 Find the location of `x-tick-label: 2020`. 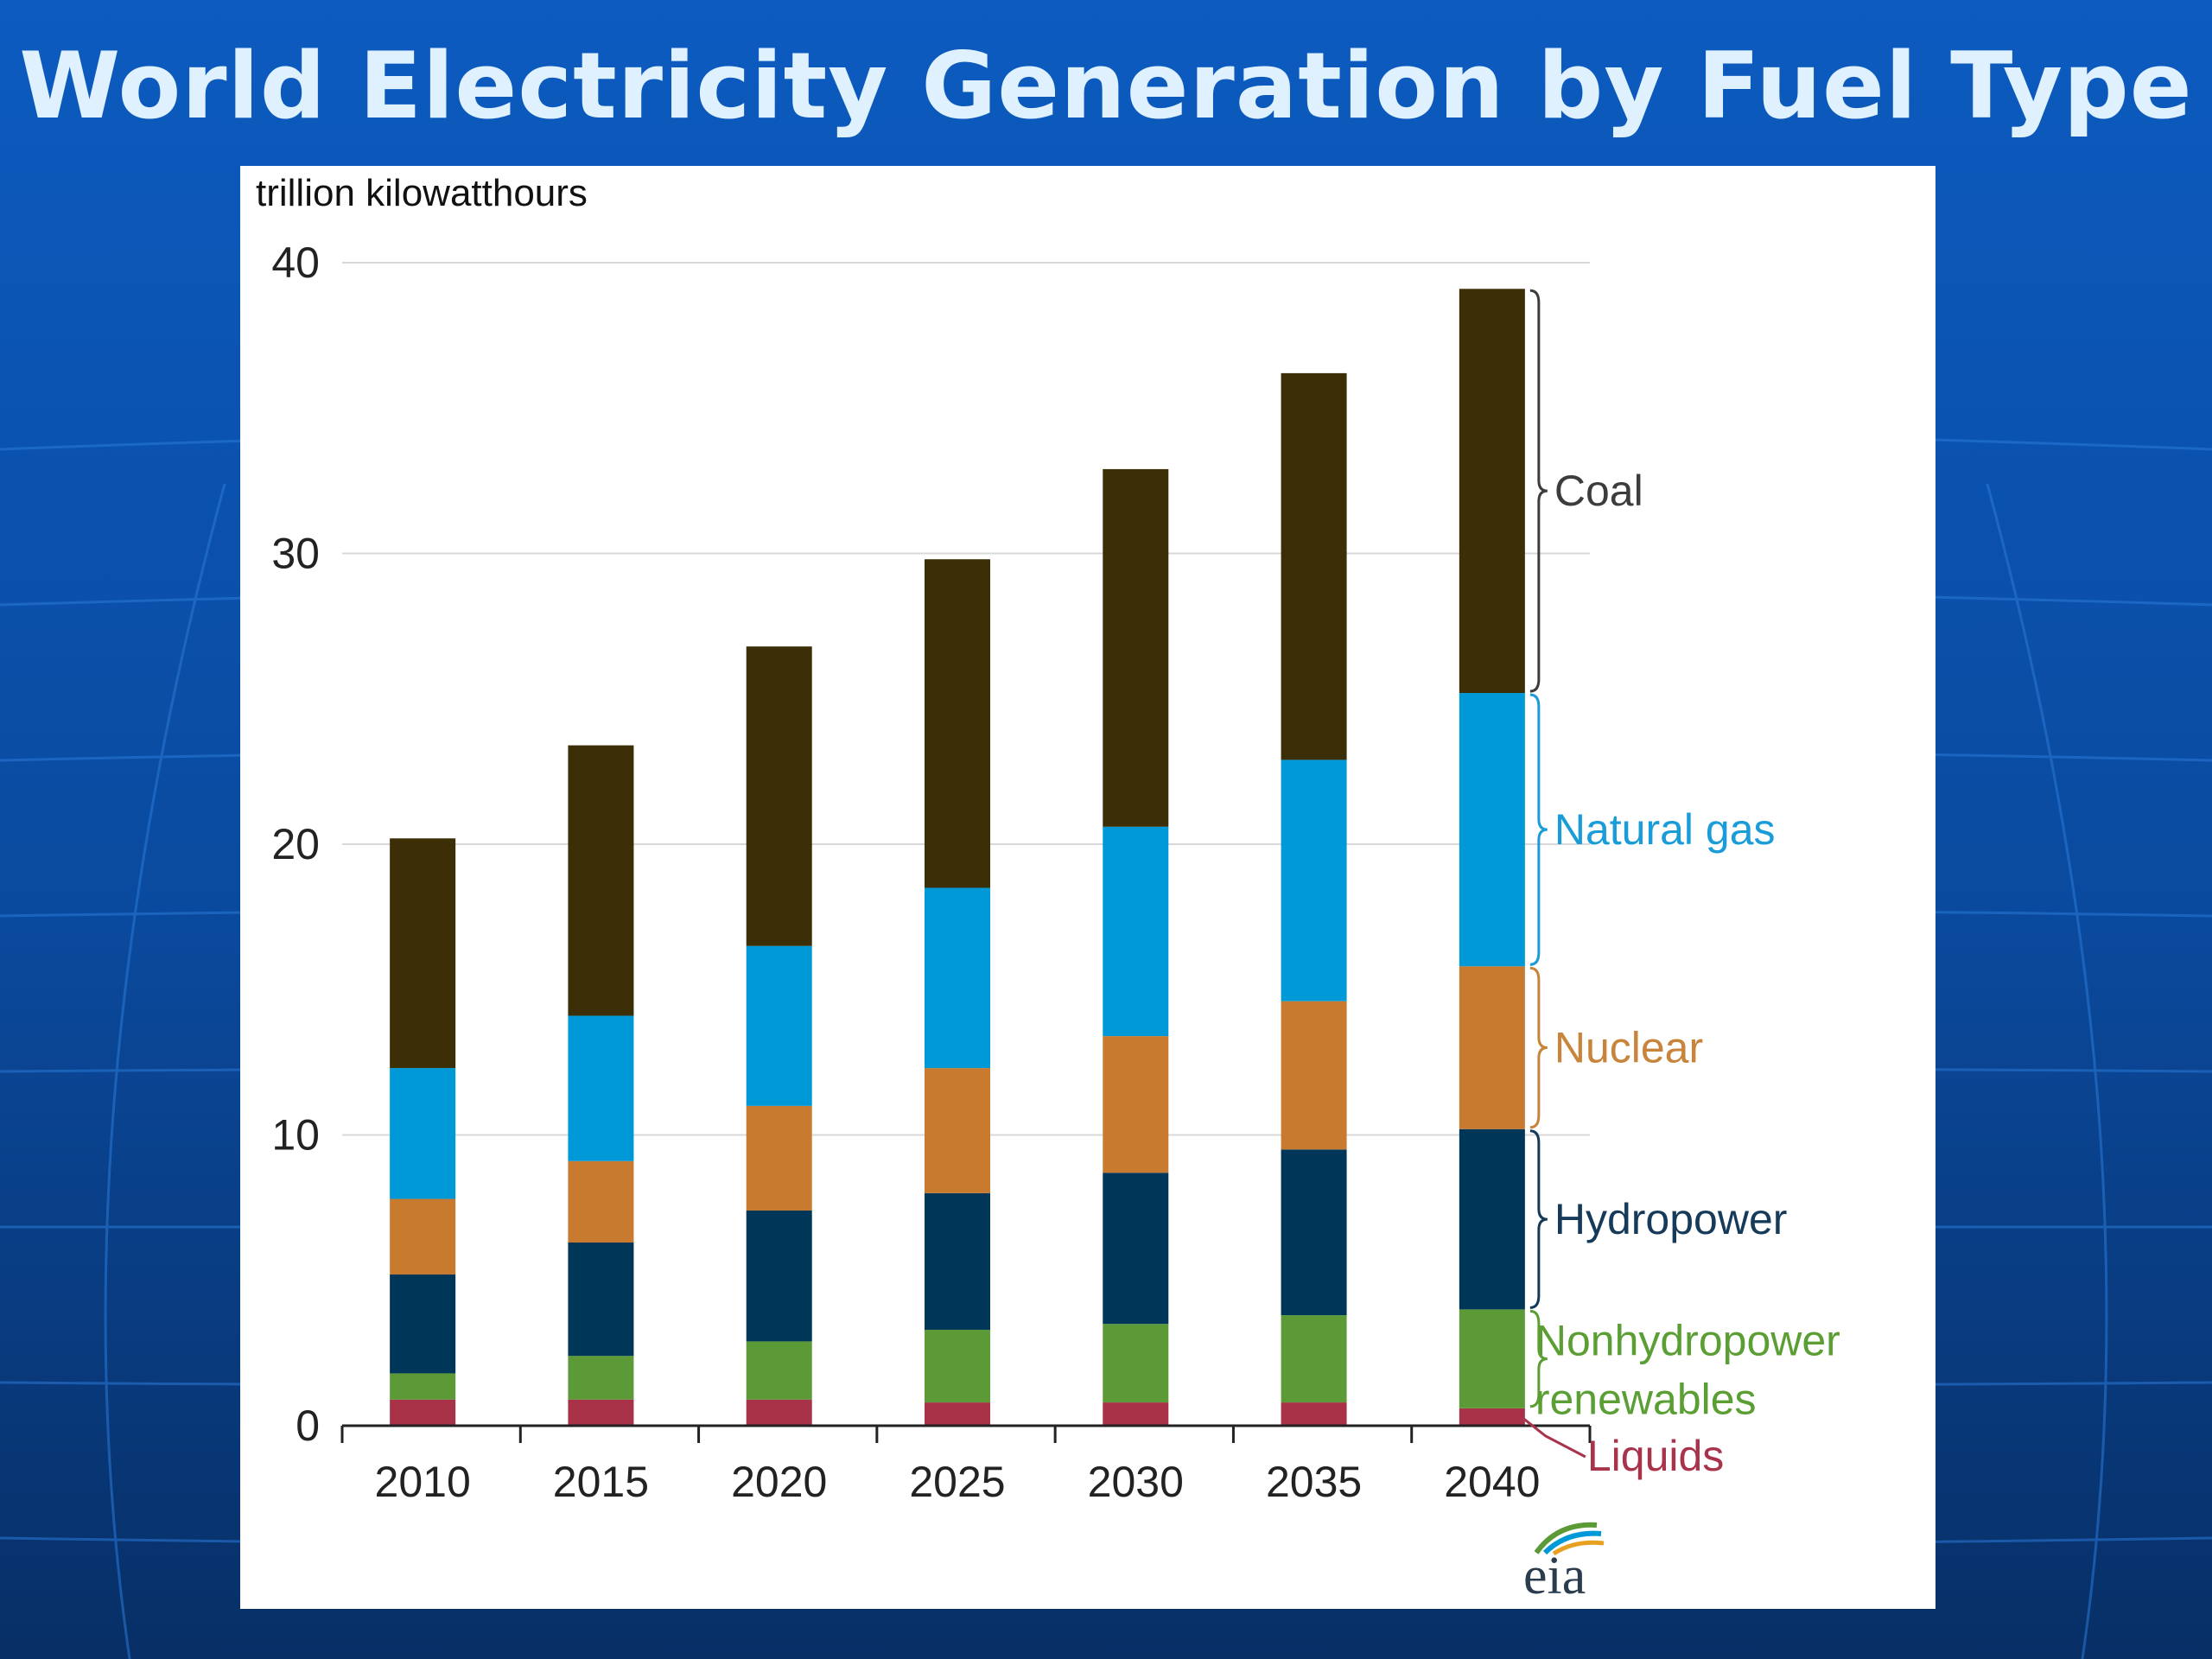

x-tick-label: 2020 is located at coordinates (779, 1482).